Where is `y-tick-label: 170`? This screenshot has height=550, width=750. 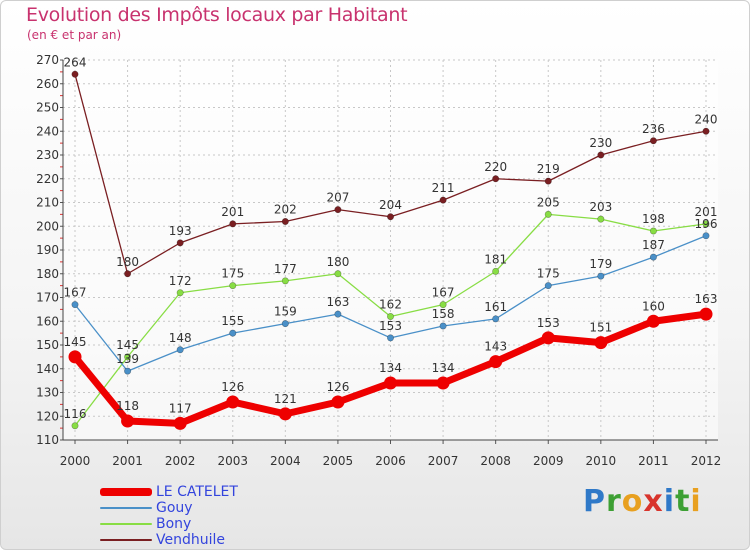 y-tick-label: 170 is located at coordinates (47, 298).